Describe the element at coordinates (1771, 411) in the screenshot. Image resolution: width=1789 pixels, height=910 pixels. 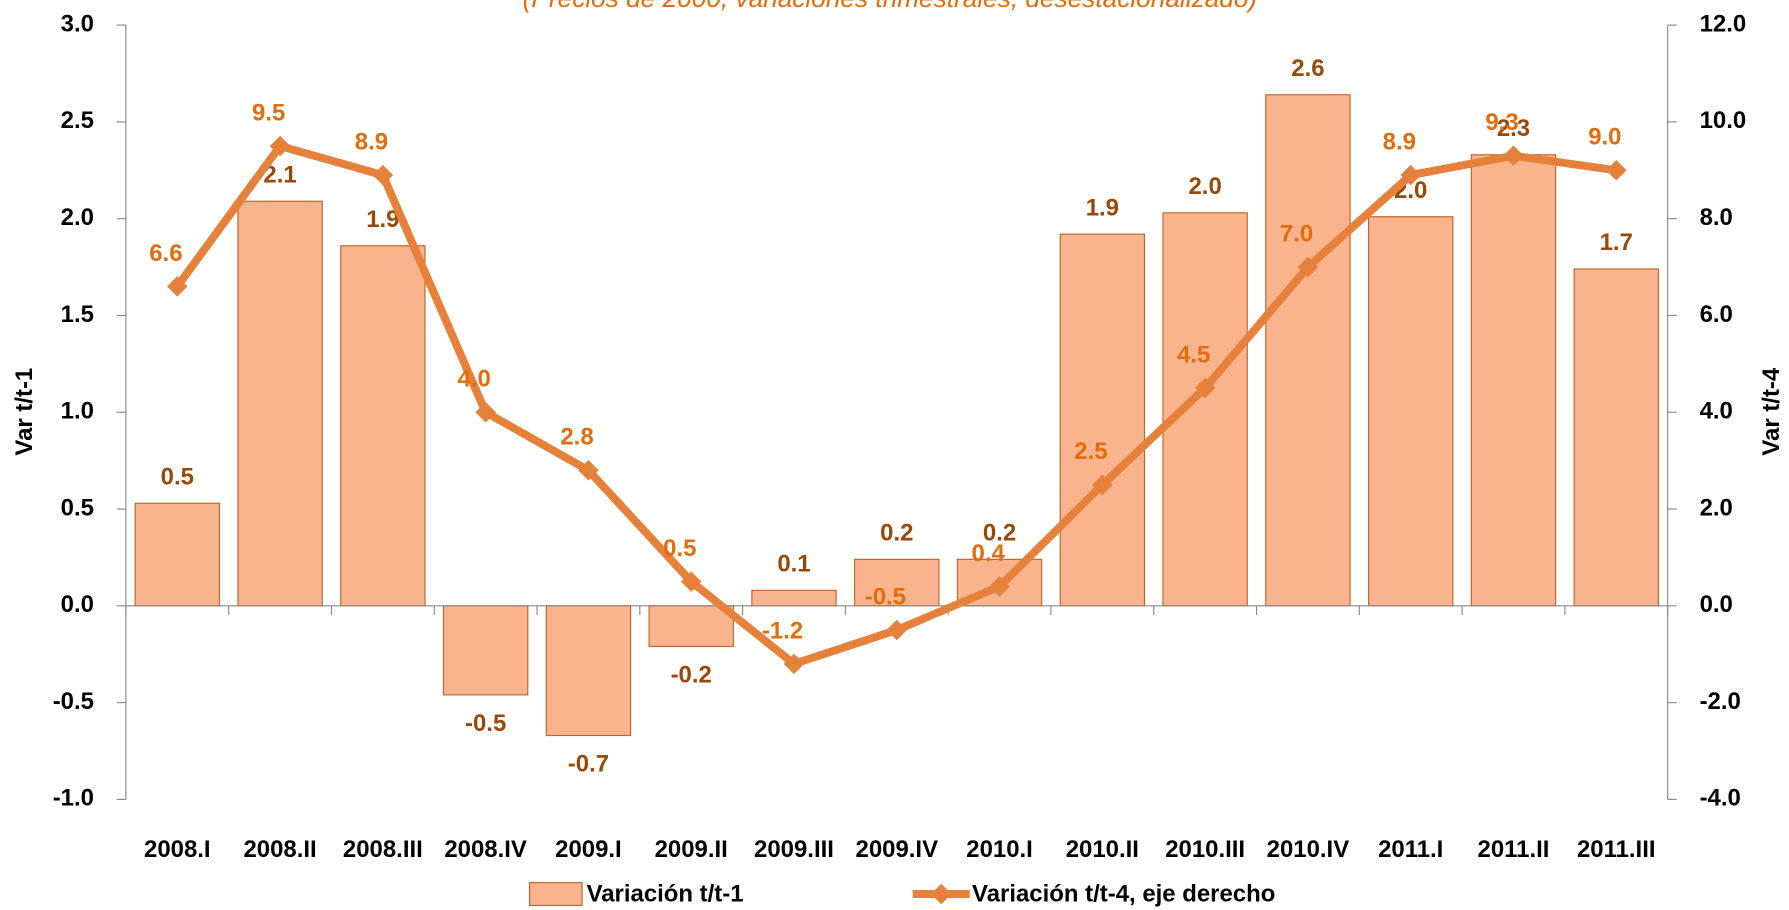
I see `y2-axis-title: Var t/t-4` at that location.